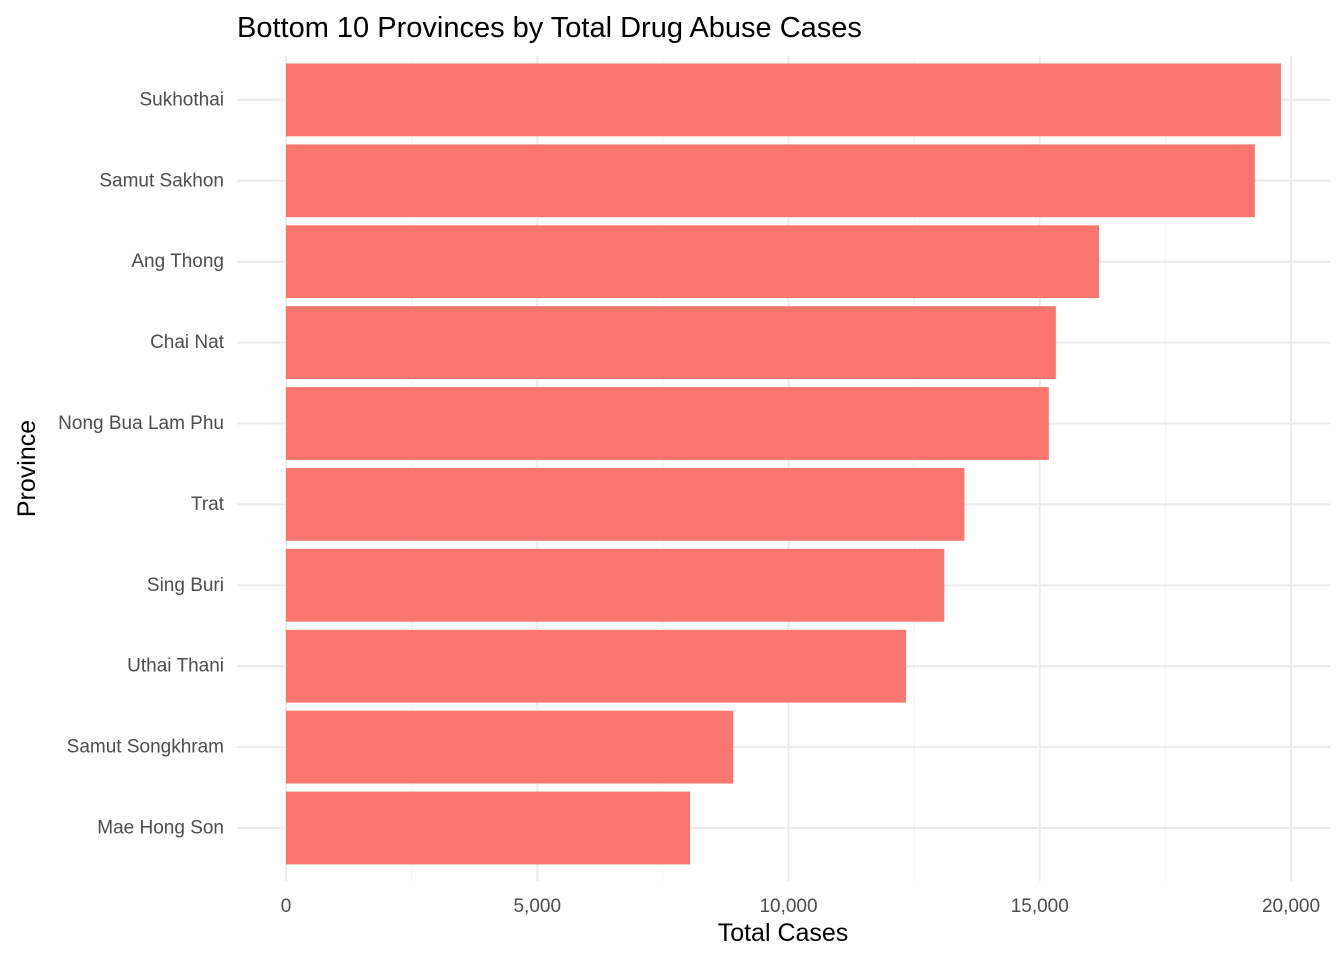  I want to click on bar-sukhothai, so click(783, 100).